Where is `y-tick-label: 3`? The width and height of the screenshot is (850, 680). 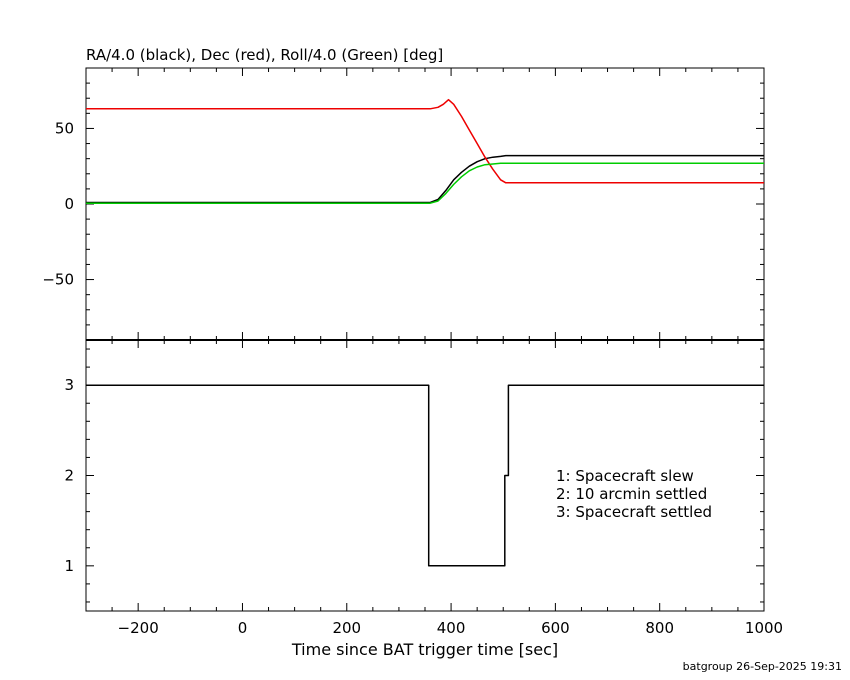
y-tick-label: 3 is located at coordinates (69, 385).